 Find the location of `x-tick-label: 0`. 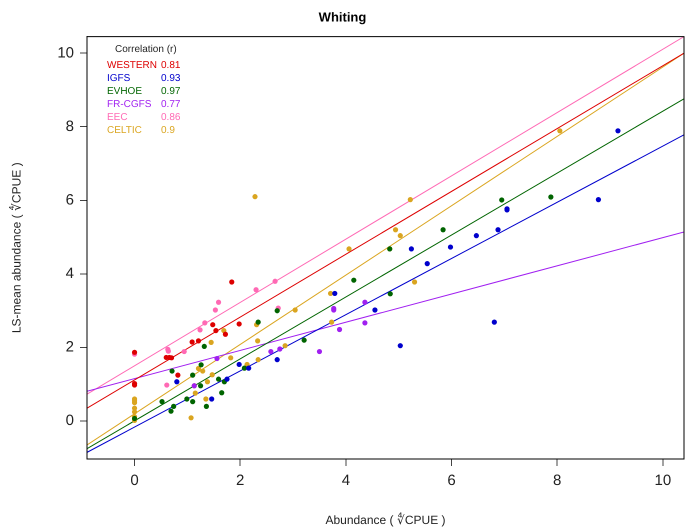

x-tick-label: 0 is located at coordinates (134, 481).